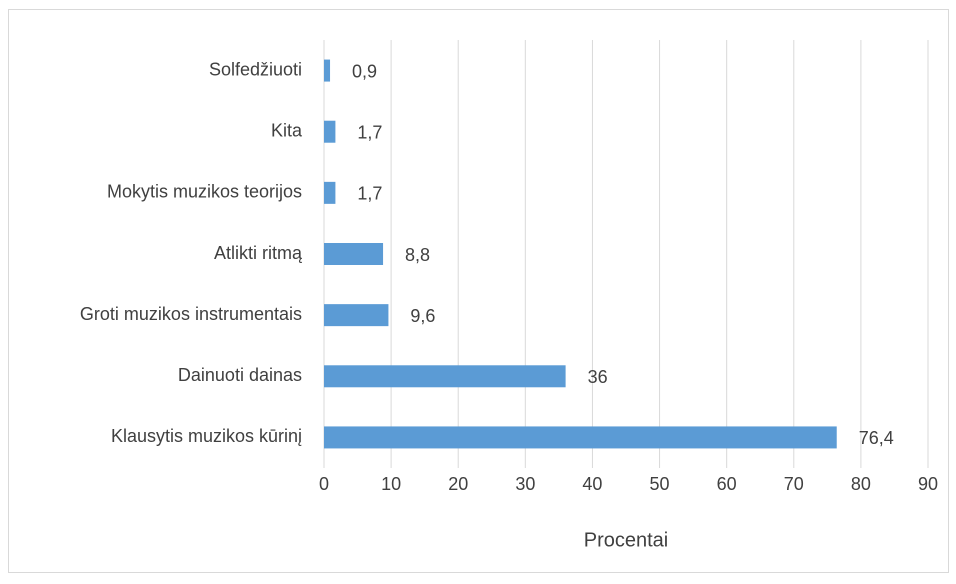 The height and width of the screenshot is (584, 956). I want to click on y-tick-label: Kita, so click(287, 130).